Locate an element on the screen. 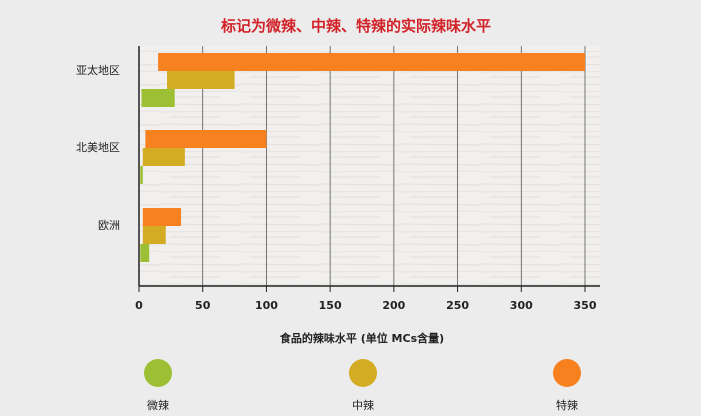 Image resolution: width=701 pixels, height=416 pixels. tick-labels: 0 50 100 150 200 250 300 350 is located at coordinates (366, 305).